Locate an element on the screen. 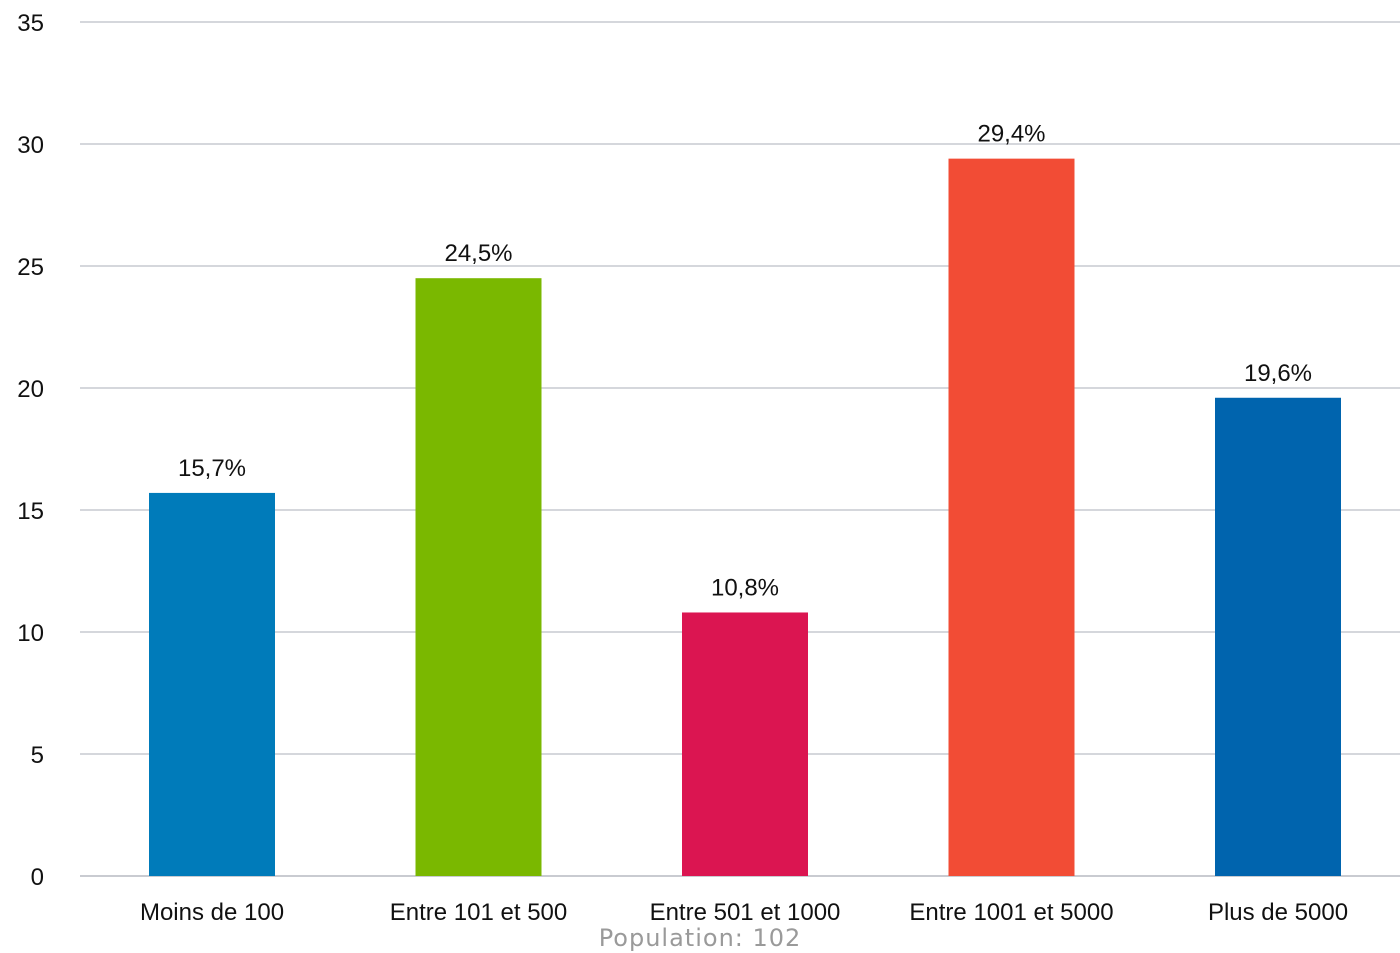  bar-data-label: 24,5% is located at coordinates (478, 253).